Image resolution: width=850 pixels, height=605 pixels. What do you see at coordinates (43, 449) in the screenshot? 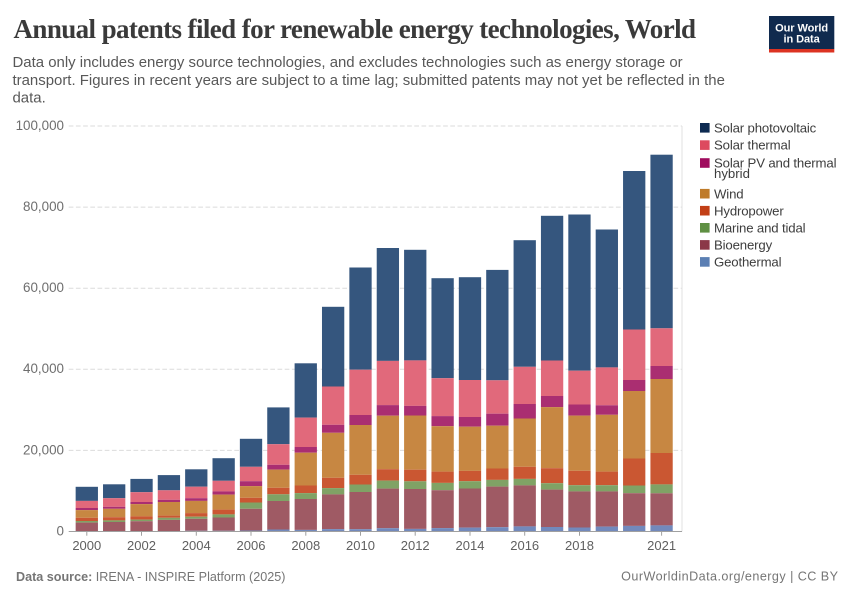
I see `svg-text: 20,000` at bounding box center [43, 449].